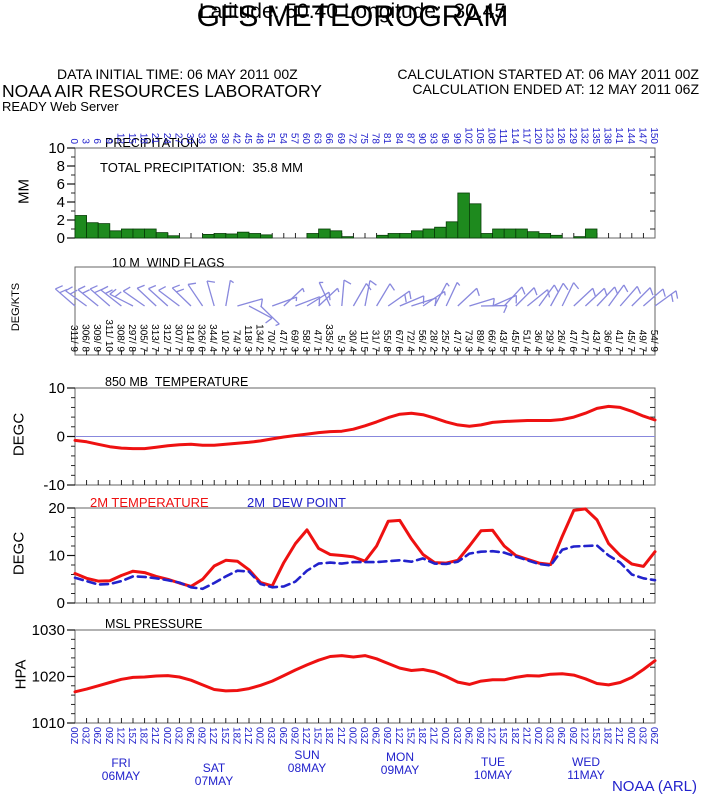 The width and height of the screenshot is (705, 800). What do you see at coordinates (131, 338) in the screenshot?
I see `svg-text: 297/ 8` at bounding box center [131, 338].